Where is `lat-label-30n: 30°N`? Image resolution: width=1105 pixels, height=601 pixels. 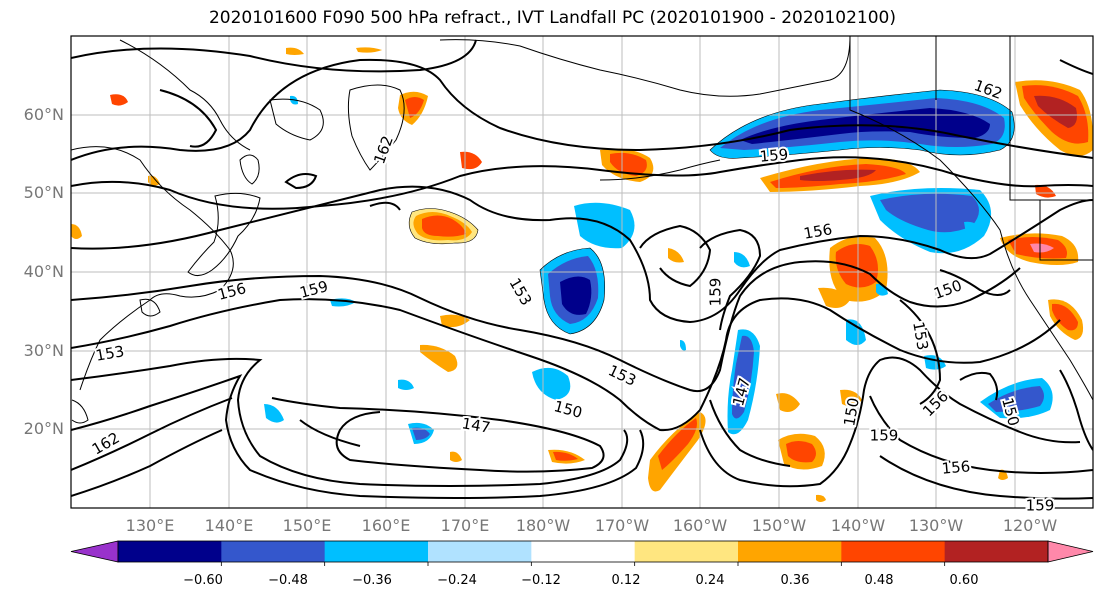
lat-label-30n: 30°N is located at coordinates (43, 350).